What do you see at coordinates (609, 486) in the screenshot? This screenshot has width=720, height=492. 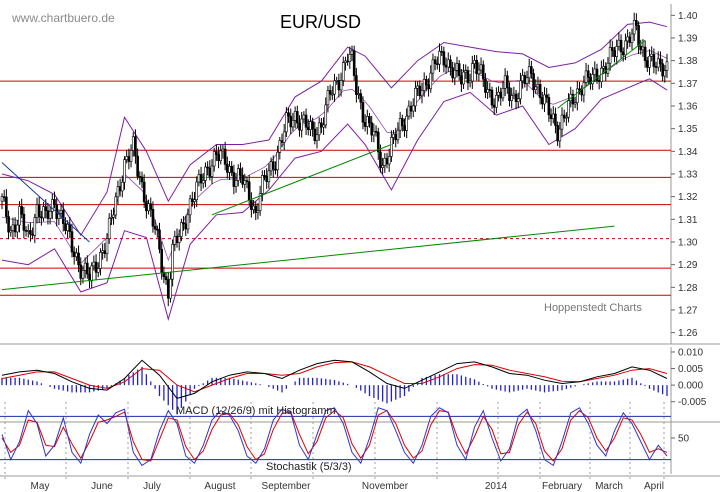 I see `x-tick-label: March` at bounding box center [609, 486].